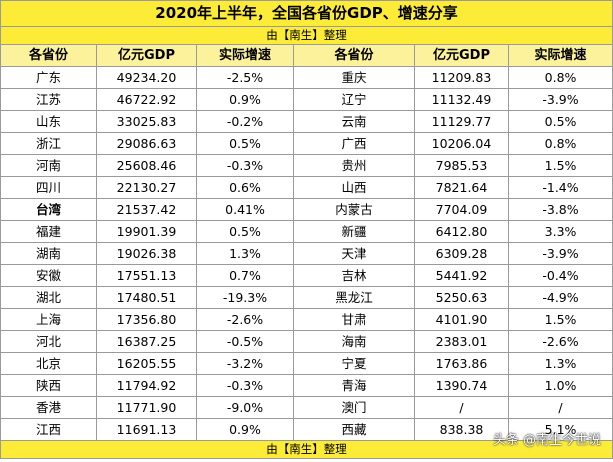 This screenshot has height=462, width=613. I want to click on left-province-cell: 湖南, so click(48, 253).